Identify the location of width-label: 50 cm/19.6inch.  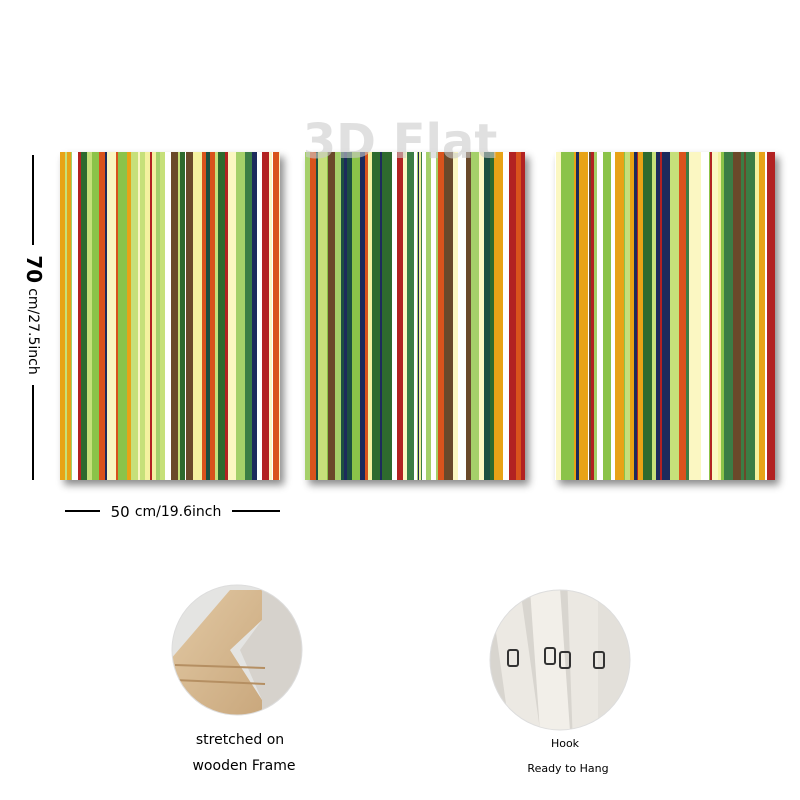
(166, 511).